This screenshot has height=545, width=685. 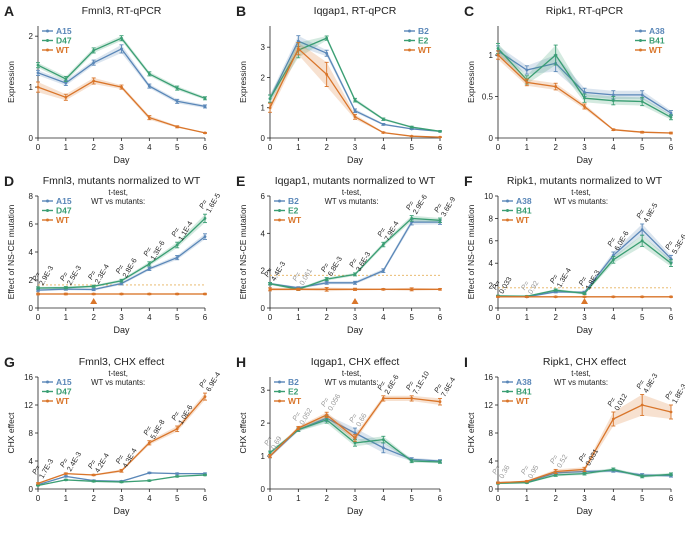 I want to click on y-tick-label: 1, so click(x=31, y=87).